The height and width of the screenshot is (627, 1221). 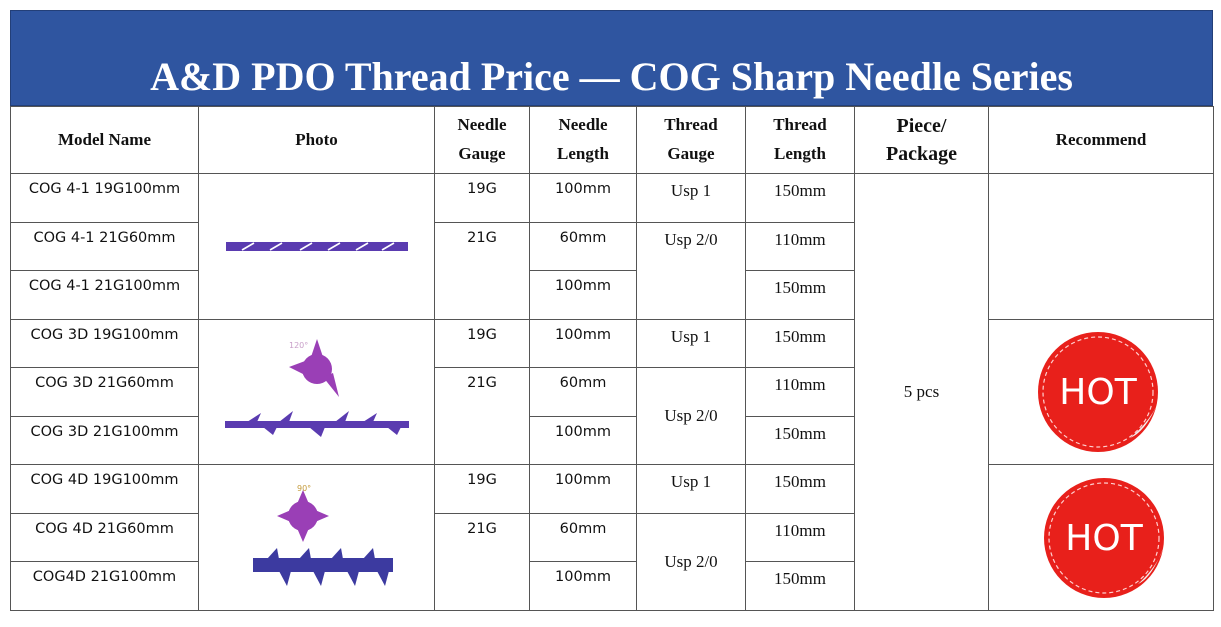 What do you see at coordinates (322, 535) in the screenshot?
I see `cog-4d-thread-image: 90°` at bounding box center [322, 535].